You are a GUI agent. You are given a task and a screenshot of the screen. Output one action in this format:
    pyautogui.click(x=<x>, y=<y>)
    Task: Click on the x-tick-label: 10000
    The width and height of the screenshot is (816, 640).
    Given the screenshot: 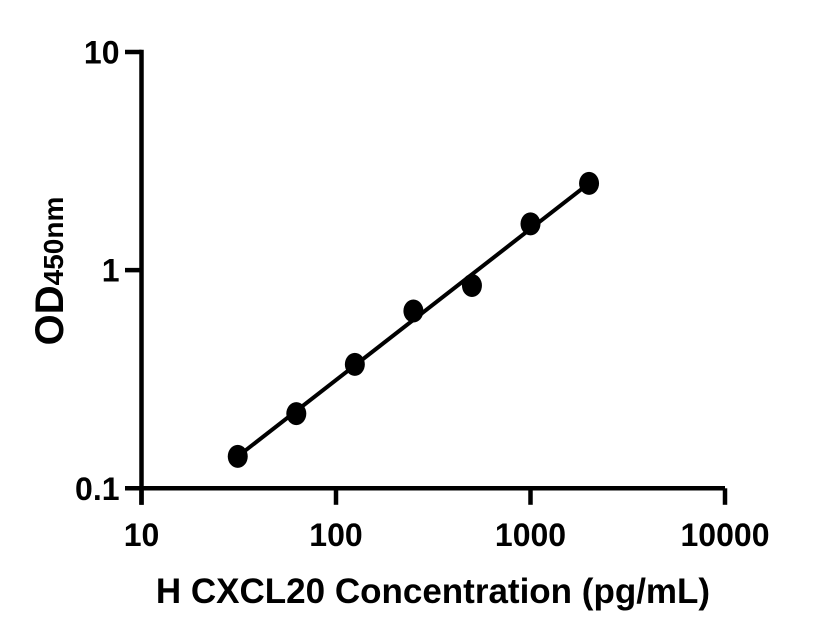 What is the action you would take?
    pyautogui.click(x=725, y=535)
    